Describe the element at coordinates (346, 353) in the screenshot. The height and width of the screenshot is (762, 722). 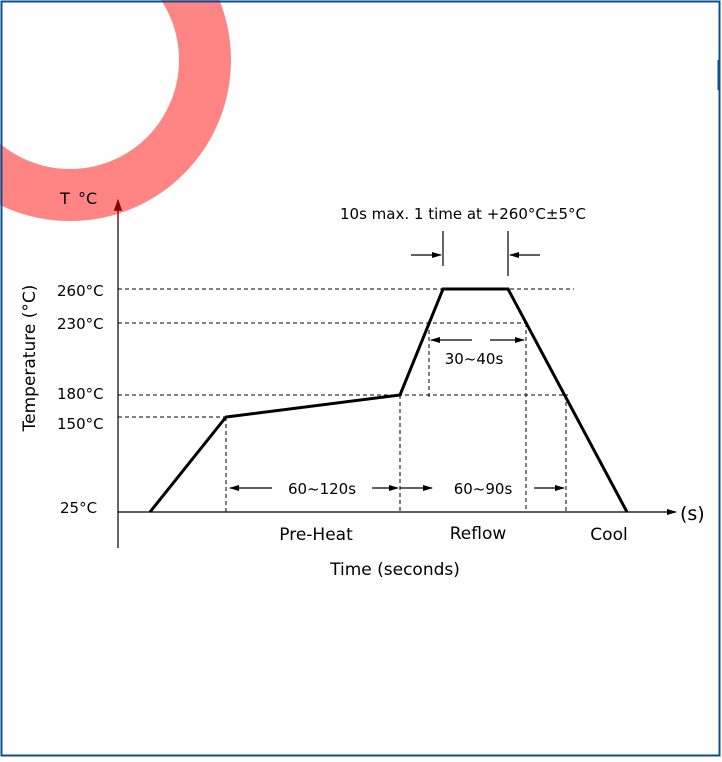
I see `temperature-guides` at that location.